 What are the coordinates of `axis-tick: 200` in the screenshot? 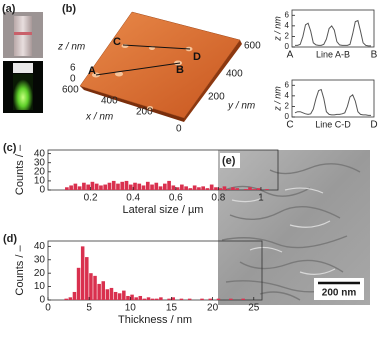 It's located at (216, 97).